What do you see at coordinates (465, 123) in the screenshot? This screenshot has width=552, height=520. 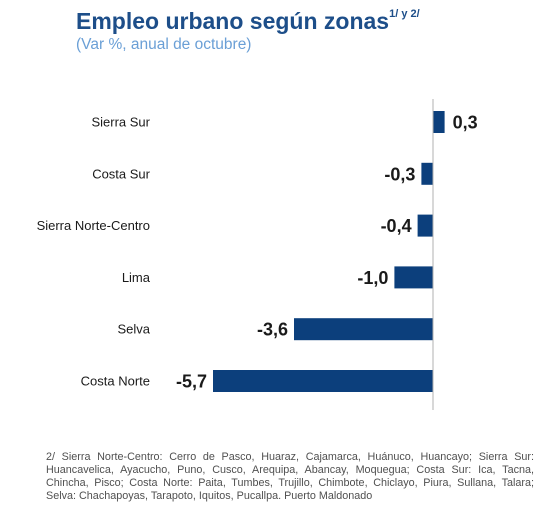 I see `value-label-sierra-sur: 0,3` at bounding box center [465, 123].